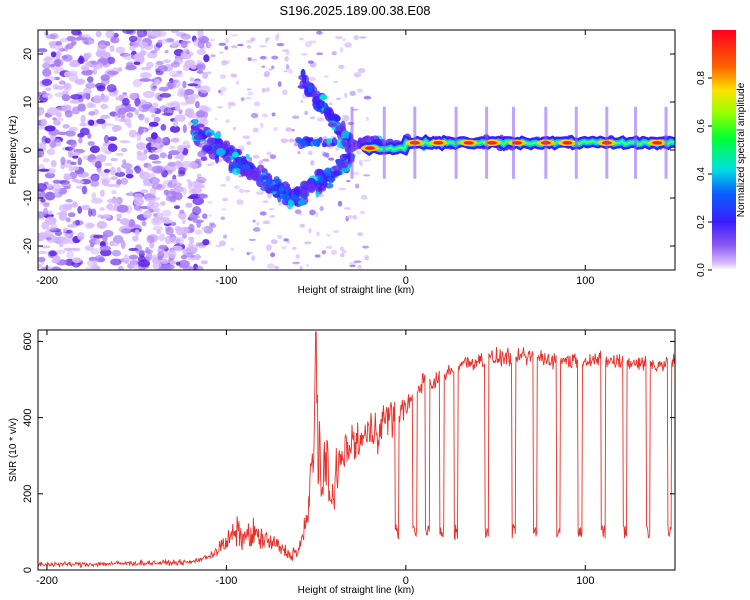 The height and width of the screenshot is (600, 750). Describe the element at coordinates (701, 78) in the screenshot. I see `colorbar-tick-label: 0.8` at that location.